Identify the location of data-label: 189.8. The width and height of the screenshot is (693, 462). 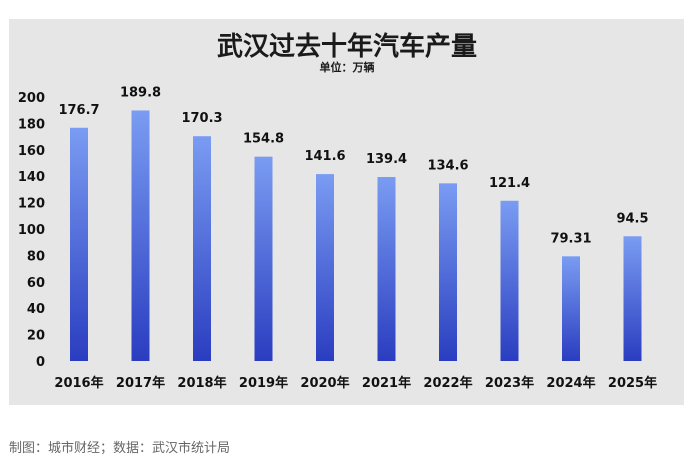
(140, 92).